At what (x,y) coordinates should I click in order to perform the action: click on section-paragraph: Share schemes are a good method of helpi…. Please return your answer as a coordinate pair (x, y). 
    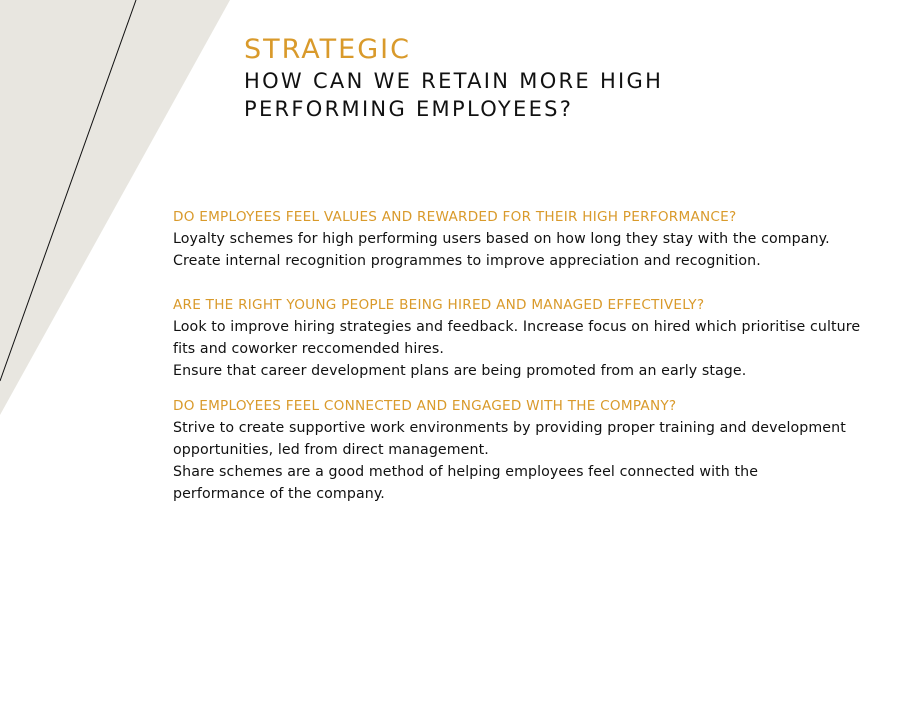
    Looking at the image, I should click on (503, 483).